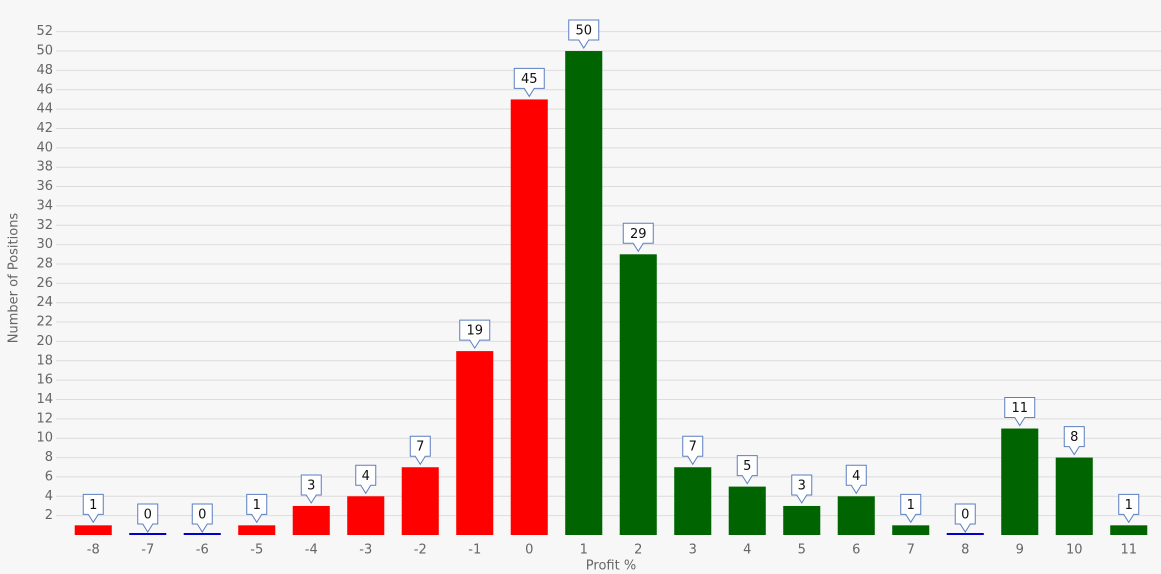  What do you see at coordinates (93, 550) in the screenshot?
I see `x-tick-label: -8` at bounding box center [93, 550].